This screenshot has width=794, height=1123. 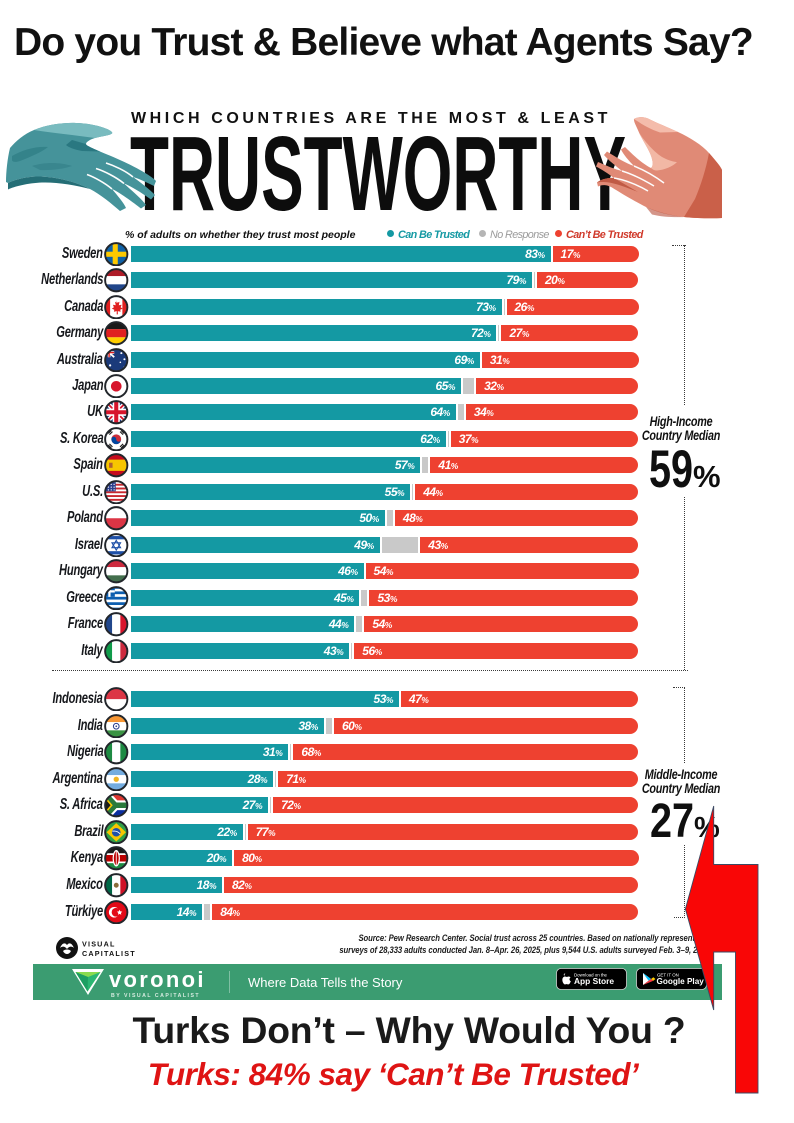 I want to click on svg-text: App Store, so click(x=594, y=981).